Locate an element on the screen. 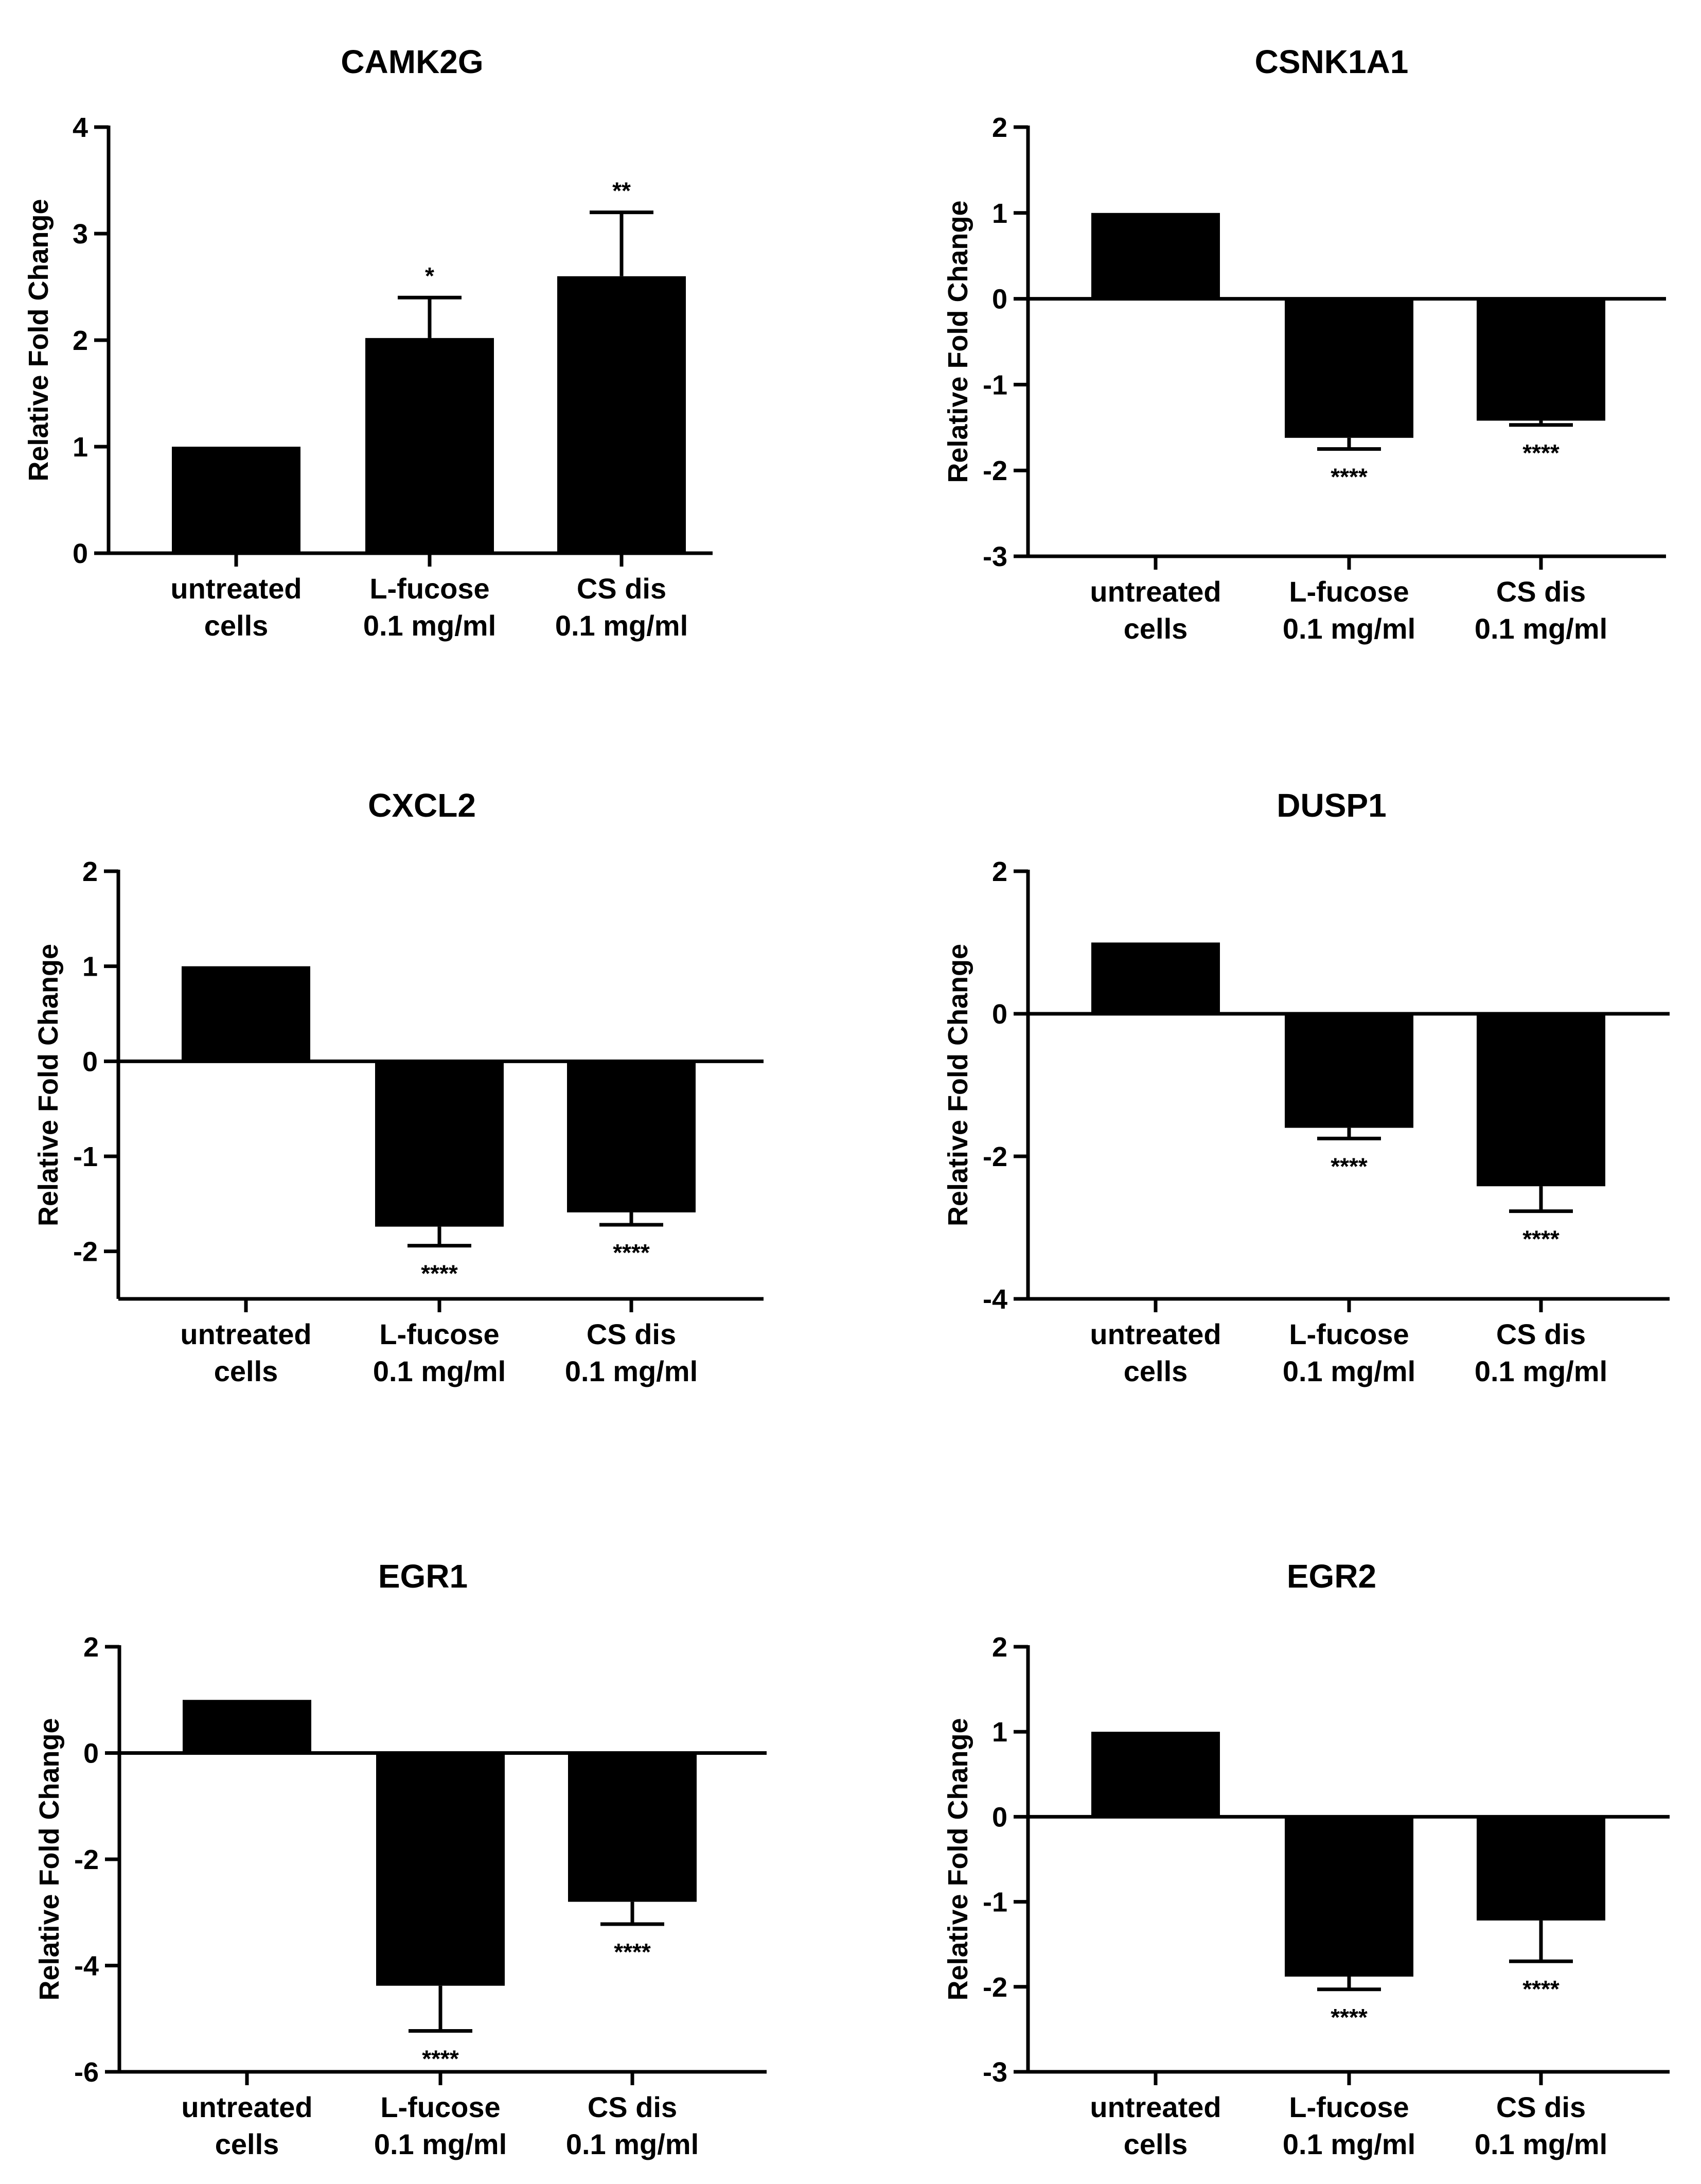 This screenshot has height=2184, width=1701. y-tick-label: 3 is located at coordinates (80, 234).